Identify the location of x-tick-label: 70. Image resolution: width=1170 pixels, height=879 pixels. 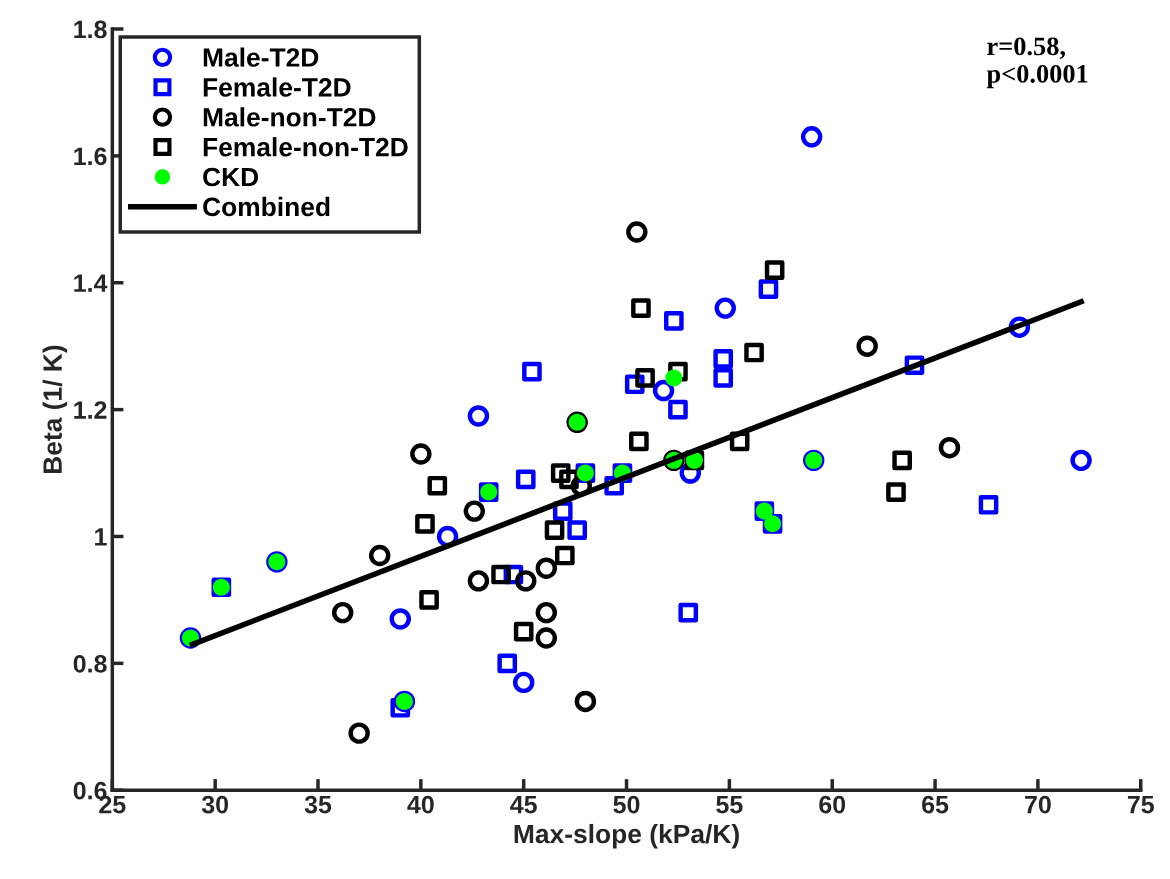
(1038, 804).